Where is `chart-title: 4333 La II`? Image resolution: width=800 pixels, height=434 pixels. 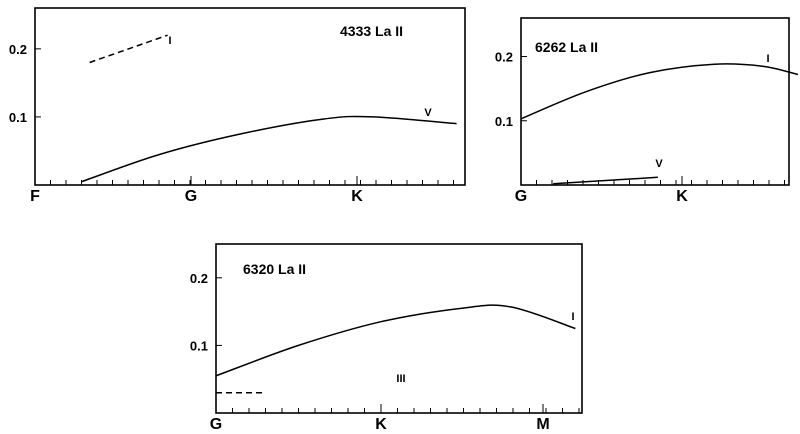 chart-title: 4333 La II is located at coordinates (371, 31).